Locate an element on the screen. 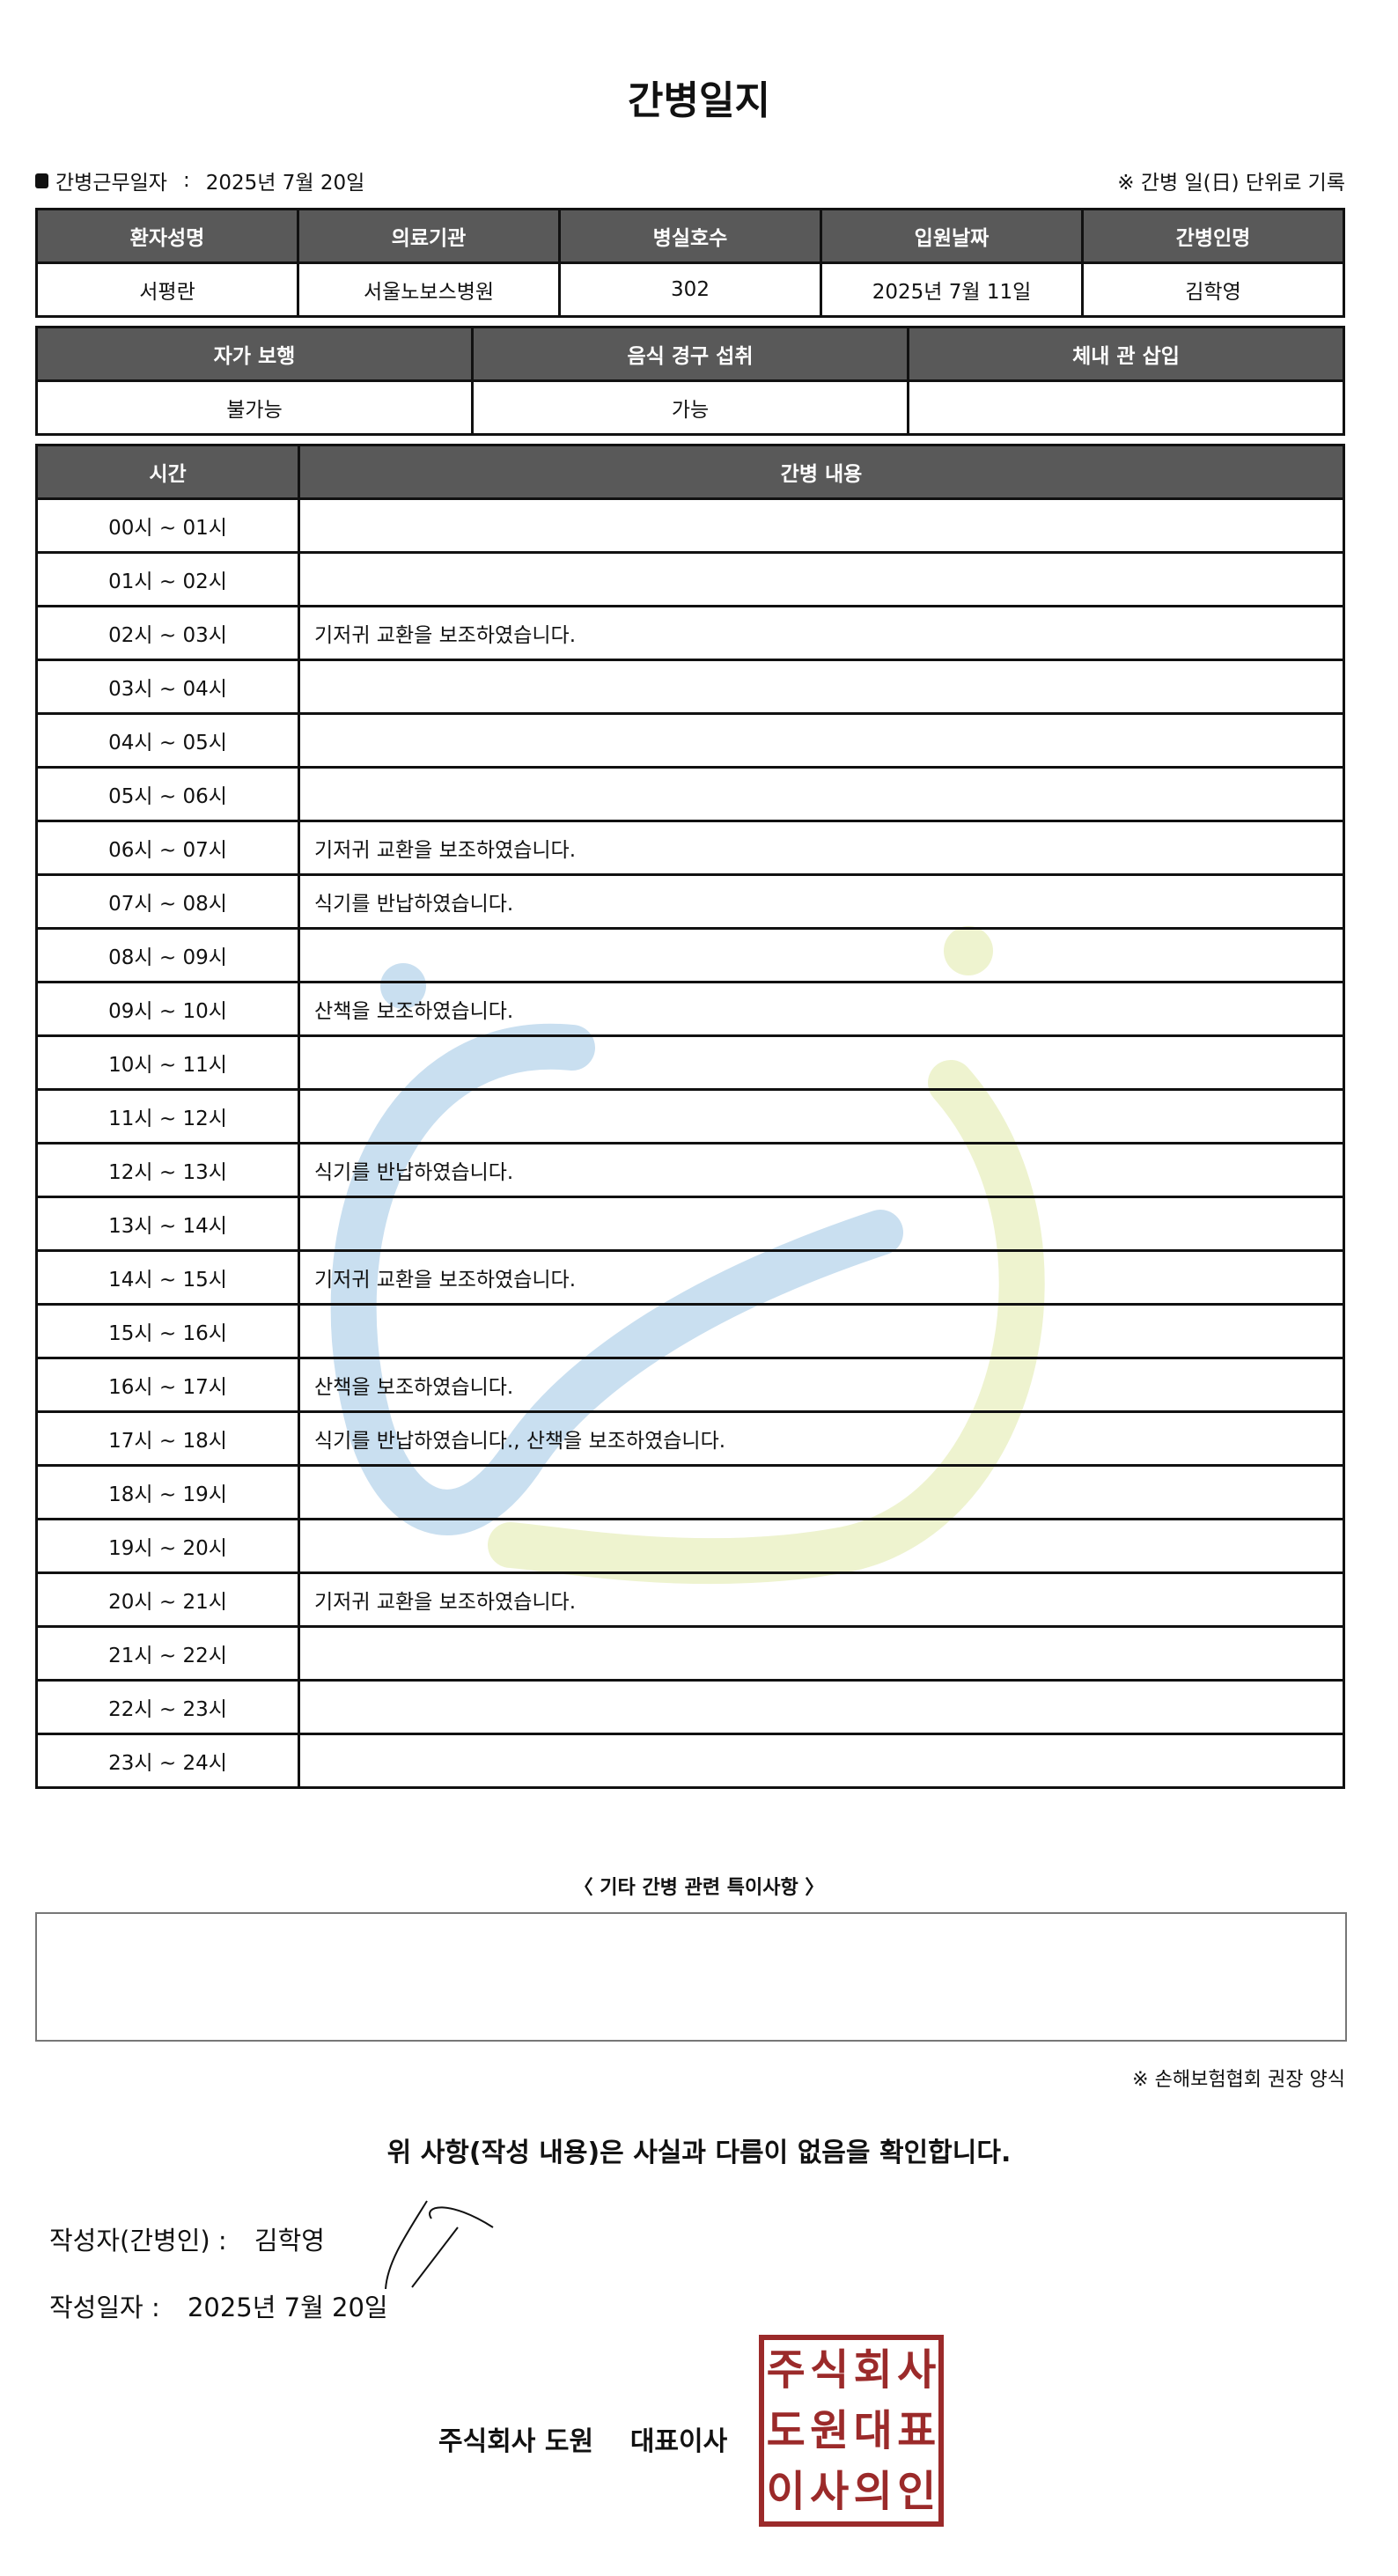 The width and height of the screenshot is (1398, 2576). write-date-label: 작성일자 : is located at coordinates (104, 2307).